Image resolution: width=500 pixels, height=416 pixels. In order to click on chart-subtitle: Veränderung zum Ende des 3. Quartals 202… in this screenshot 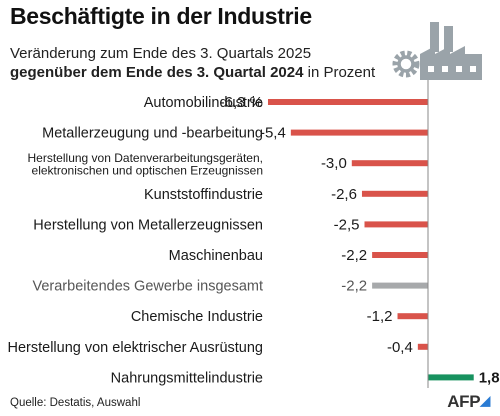, I will do `click(200, 63)`.